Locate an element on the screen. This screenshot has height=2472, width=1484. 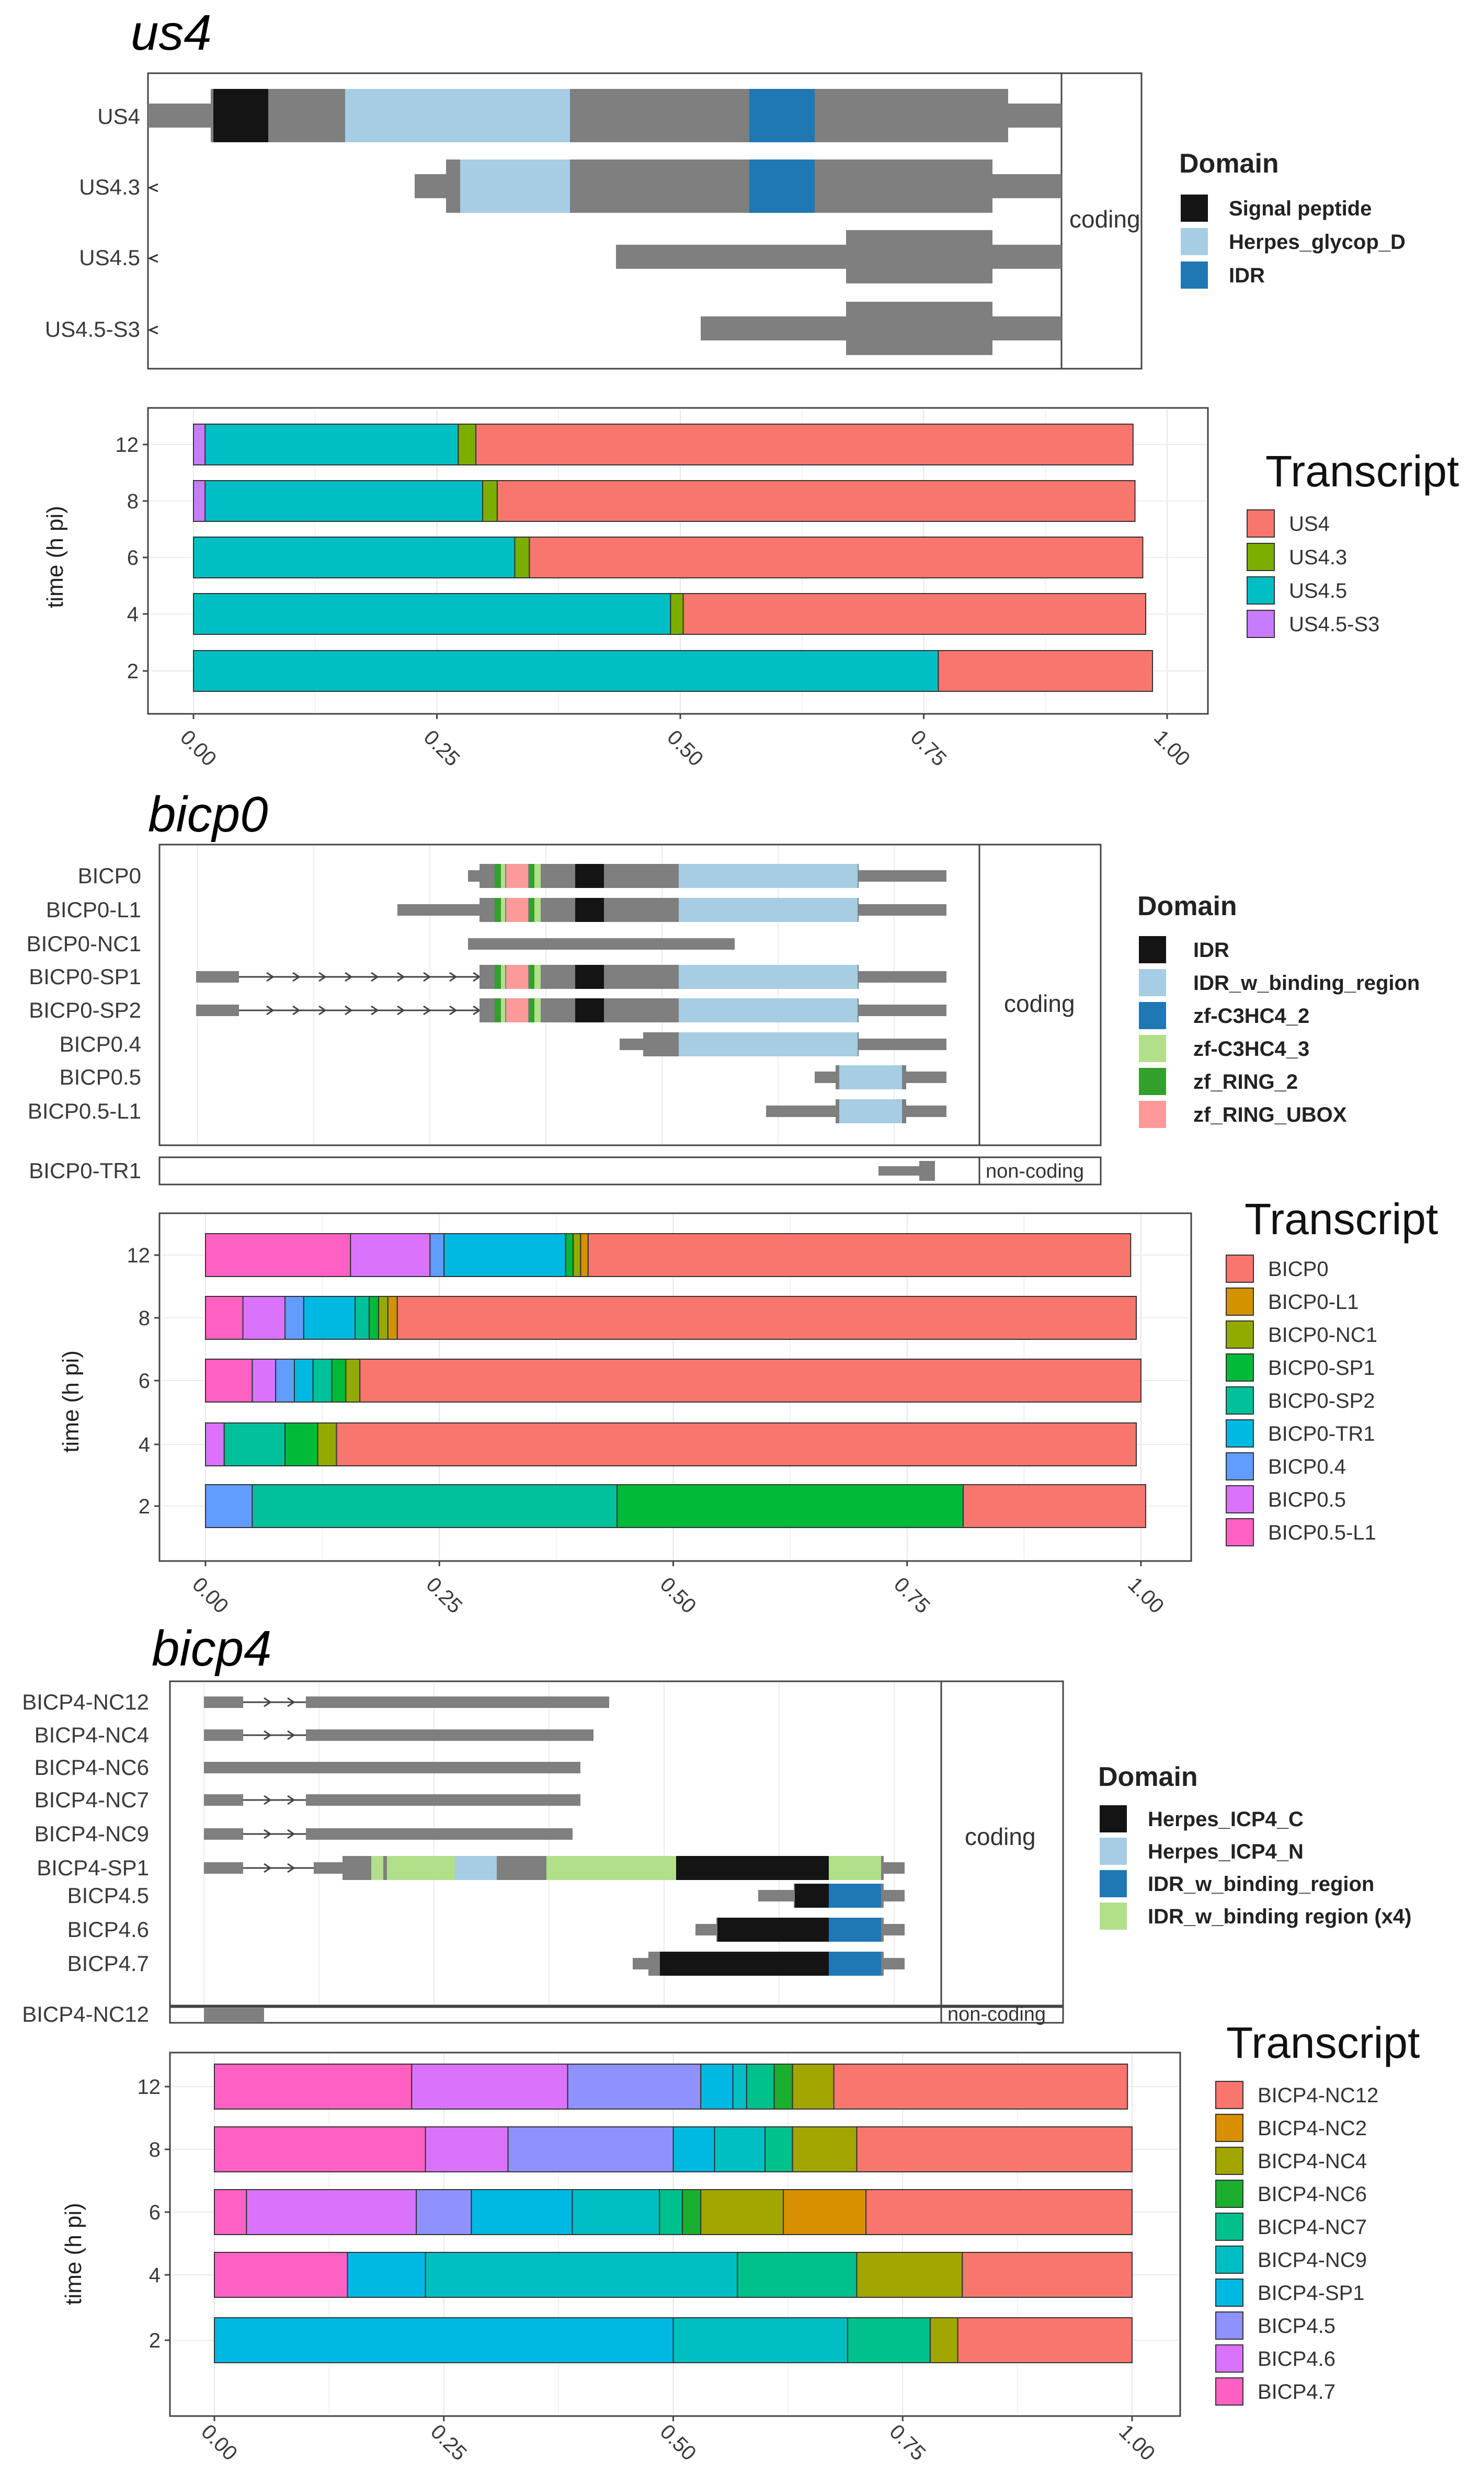
bicp4-domain-label-2: IDR_w_binding_region is located at coordinates (1261, 1884).